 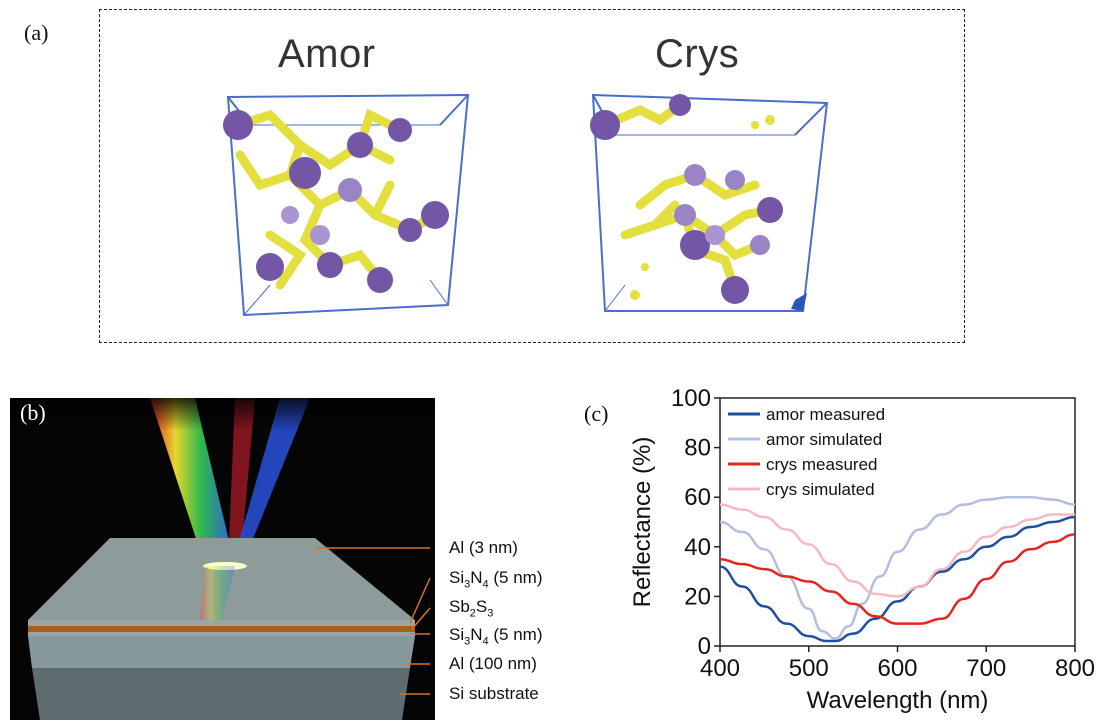 I want to click on layer-label-si3n4-bottom: Si3N4 (5 nm), so click(x=496, y=636).